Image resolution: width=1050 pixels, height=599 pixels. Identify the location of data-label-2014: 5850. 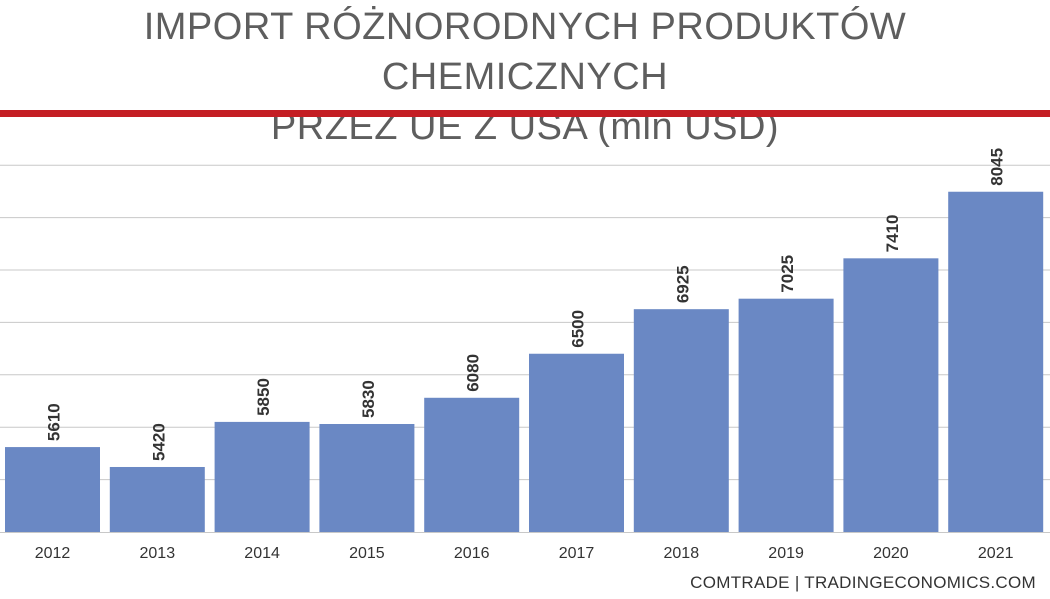
(263, 397).